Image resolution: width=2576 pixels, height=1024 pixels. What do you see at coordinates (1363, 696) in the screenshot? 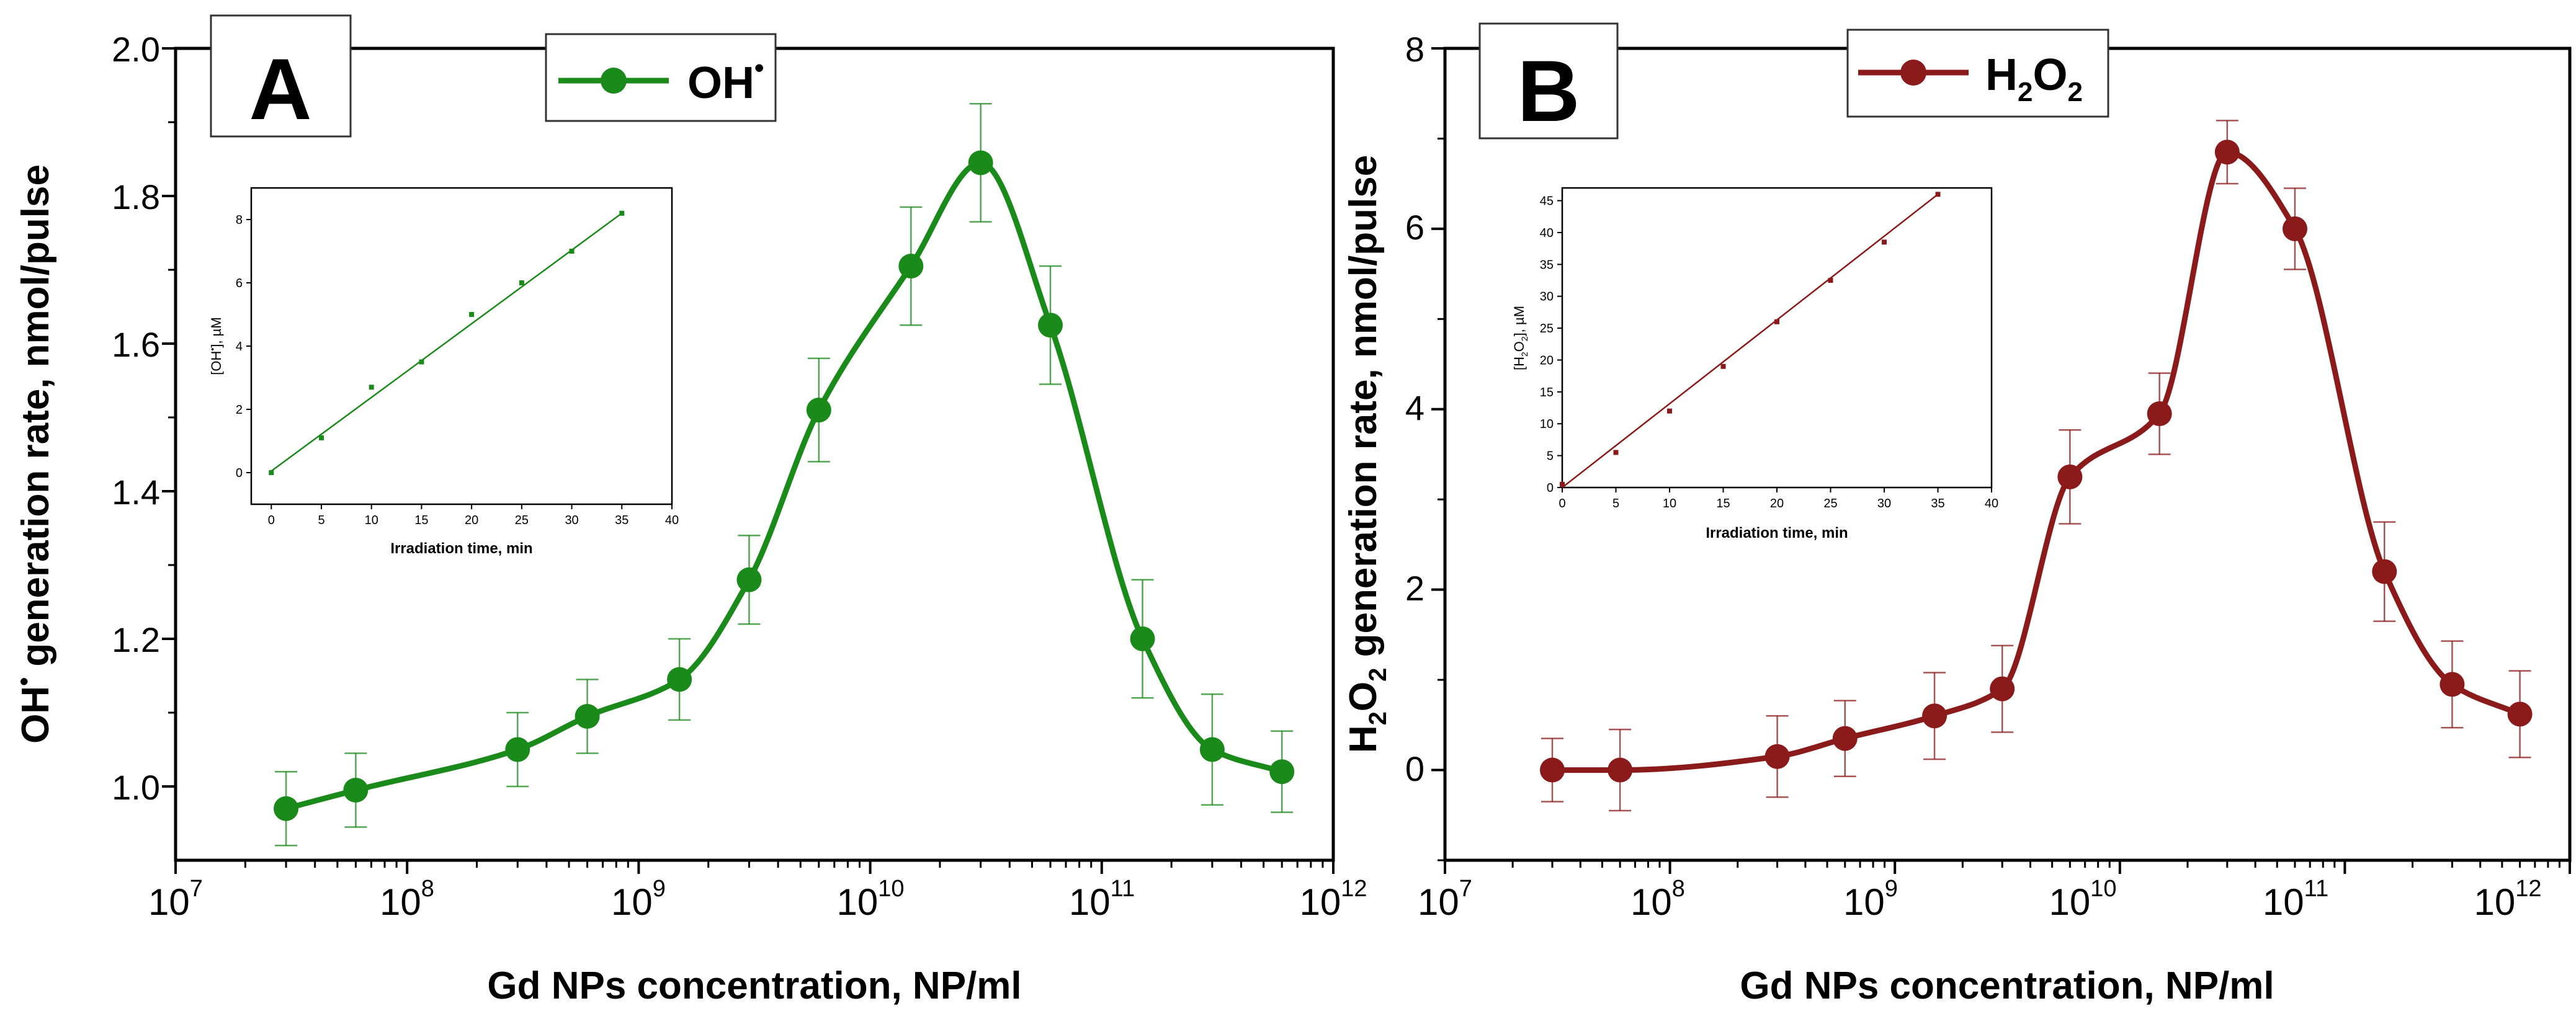
I see `panel-b-y-title-o: O` at bounding box center [1363, 696].